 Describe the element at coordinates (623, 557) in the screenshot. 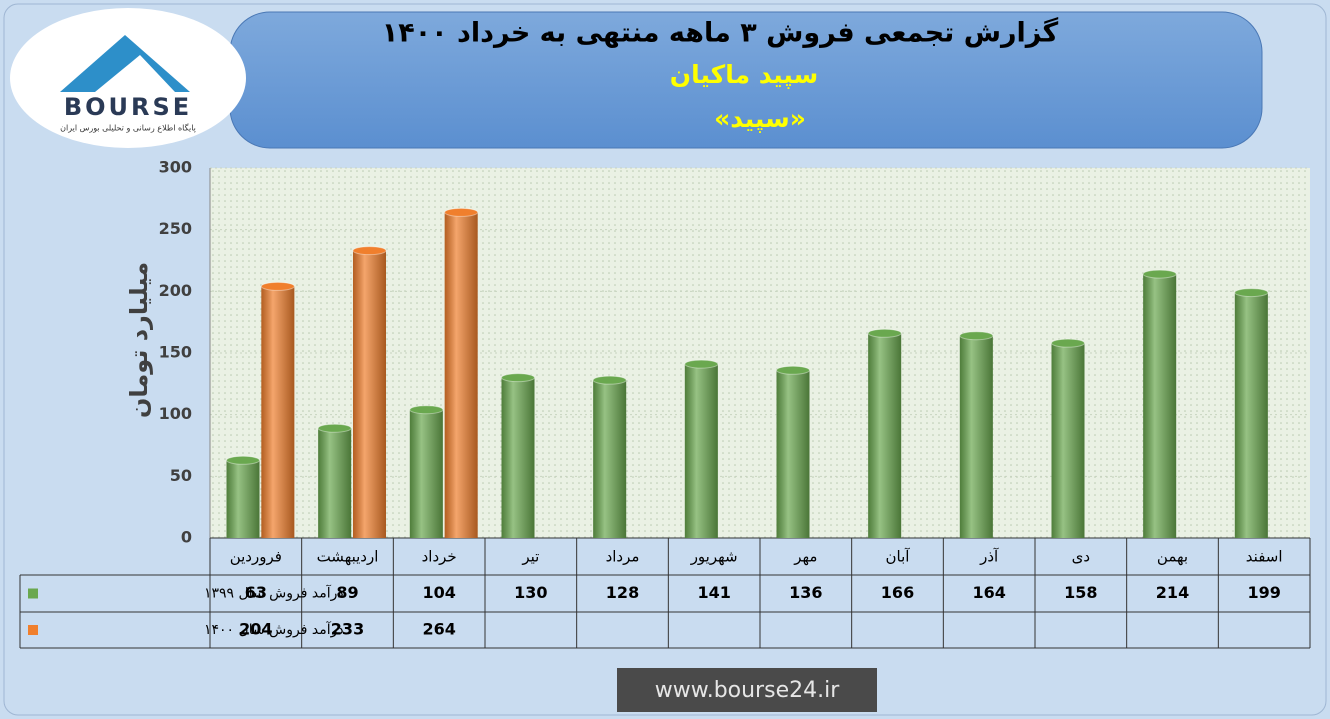

I see `x-tick-label: مرداد` at that location.